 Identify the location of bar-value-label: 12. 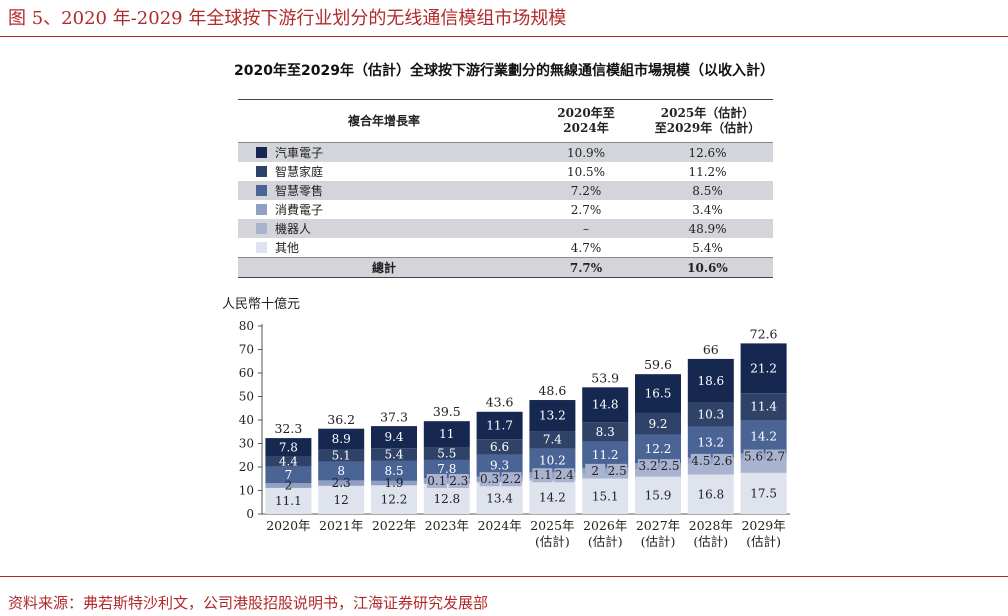
(341, 500).